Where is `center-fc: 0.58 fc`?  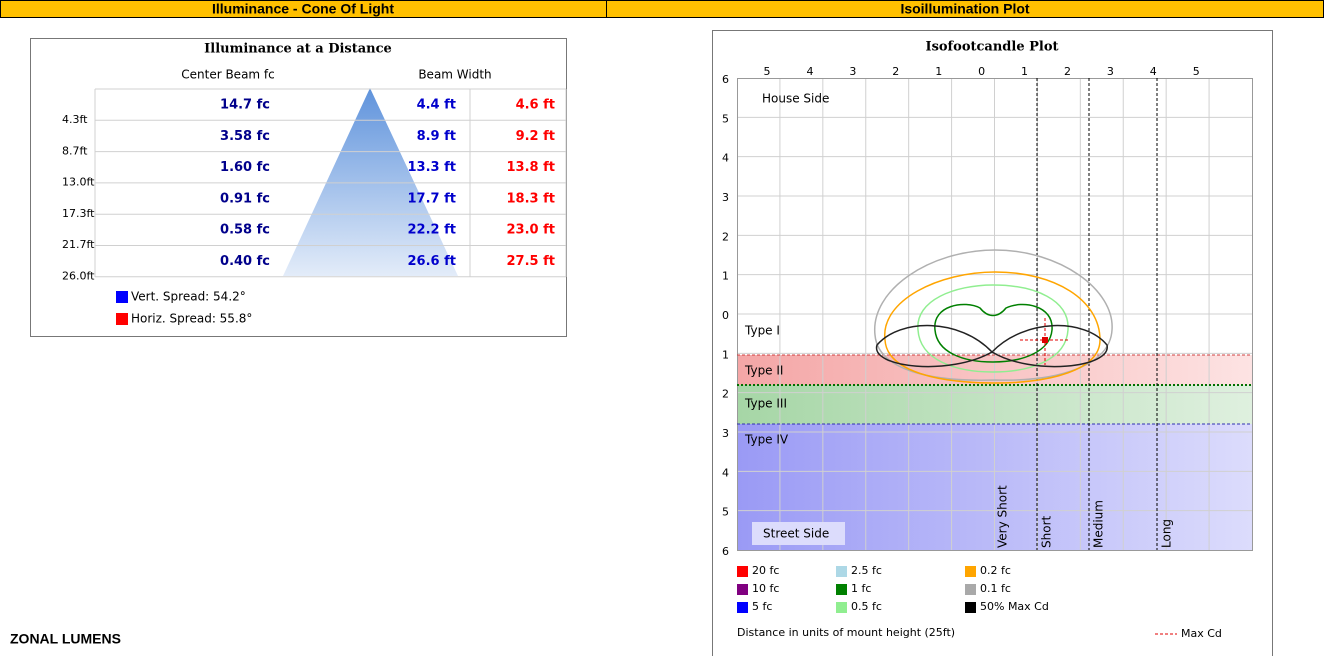
center-fc: 0.58 fc is located at coordinates (245, 230).